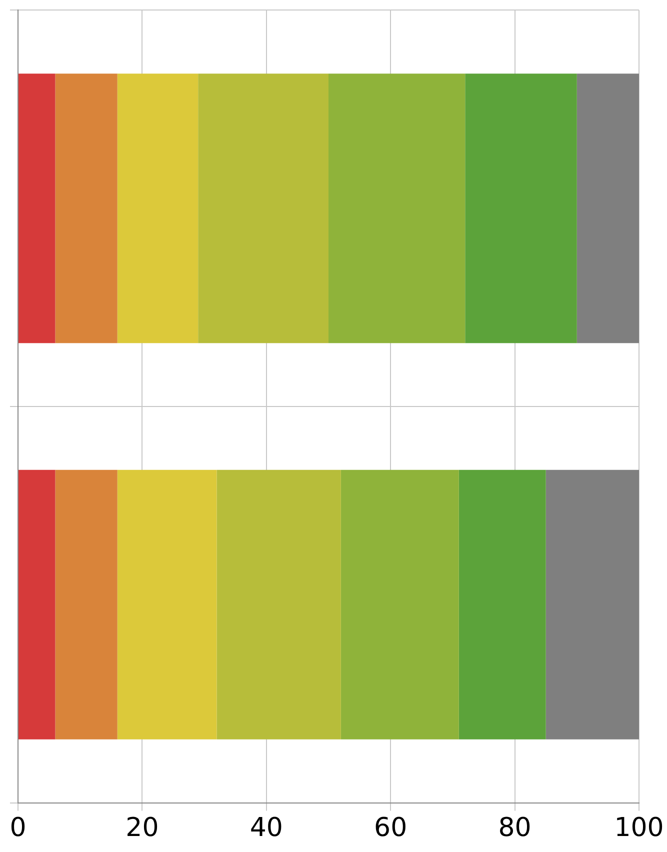  What do you see at coordinates (639, 828) in the screenshot?
I see `x-tick-label: 100` at bounding box center [639, 828].